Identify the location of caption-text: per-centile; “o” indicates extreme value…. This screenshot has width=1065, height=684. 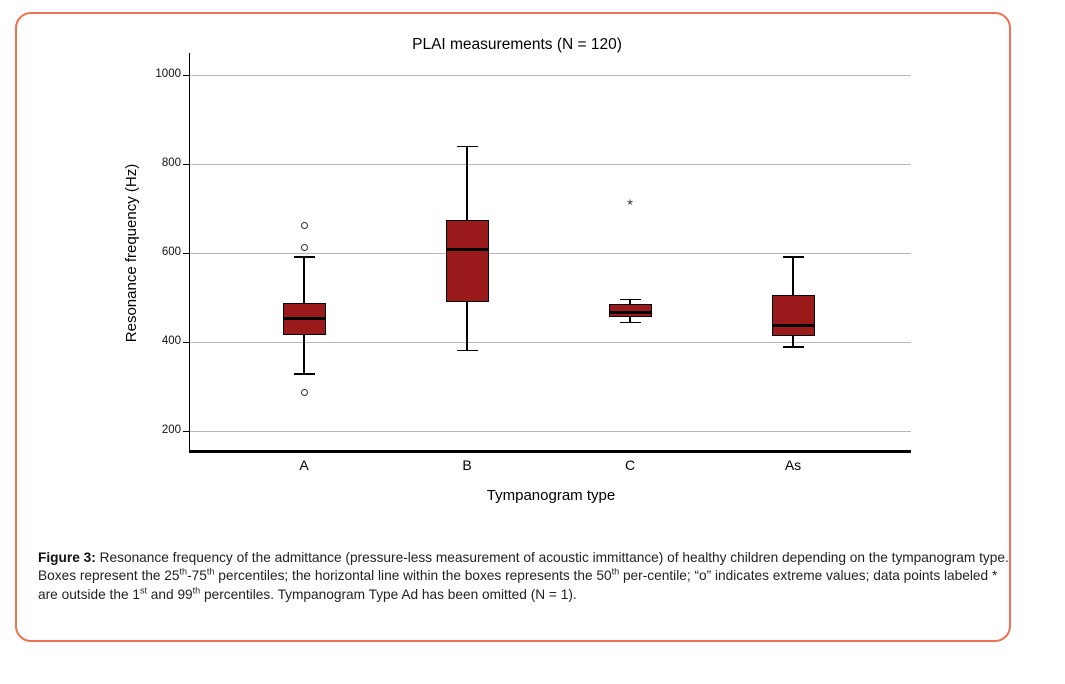
(518, 585).